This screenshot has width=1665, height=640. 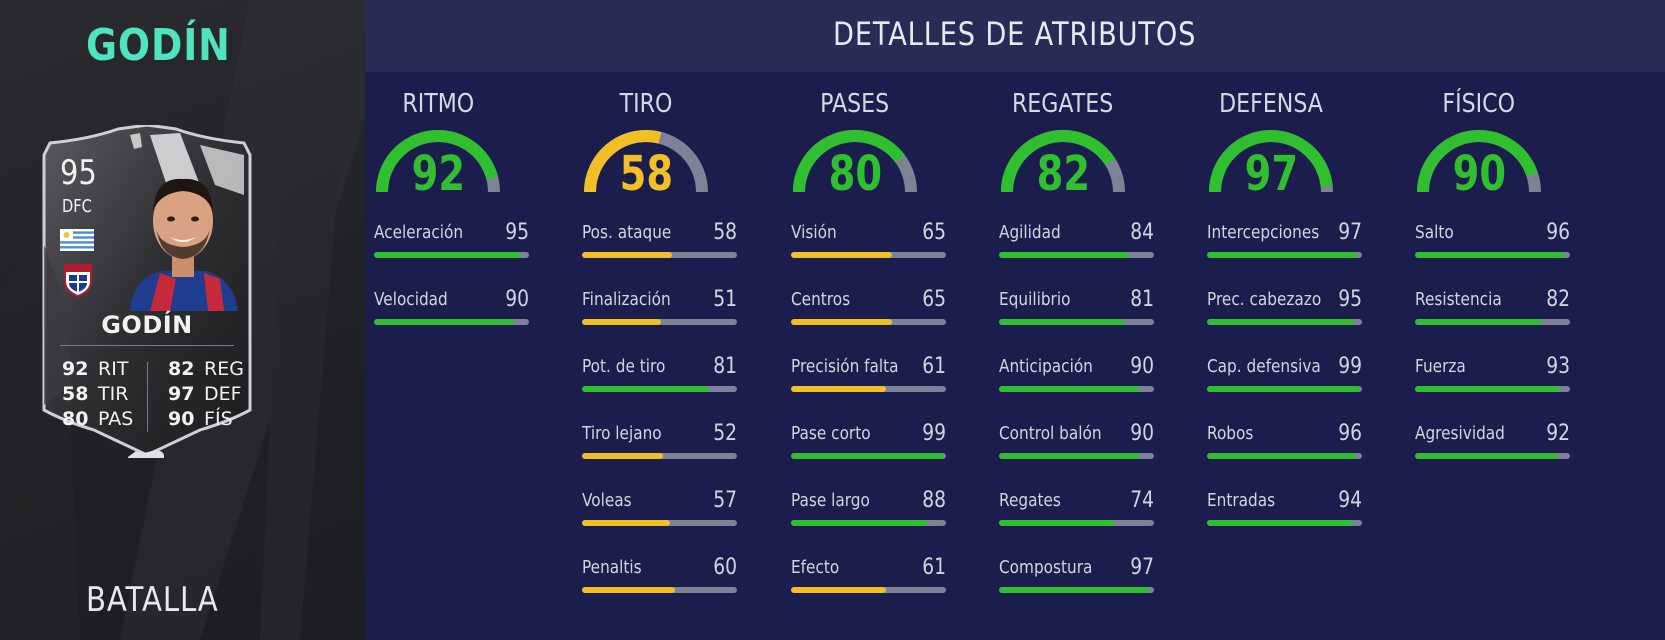 I want to click on attribute-value-text: 97, so click(x=1142, y=567).